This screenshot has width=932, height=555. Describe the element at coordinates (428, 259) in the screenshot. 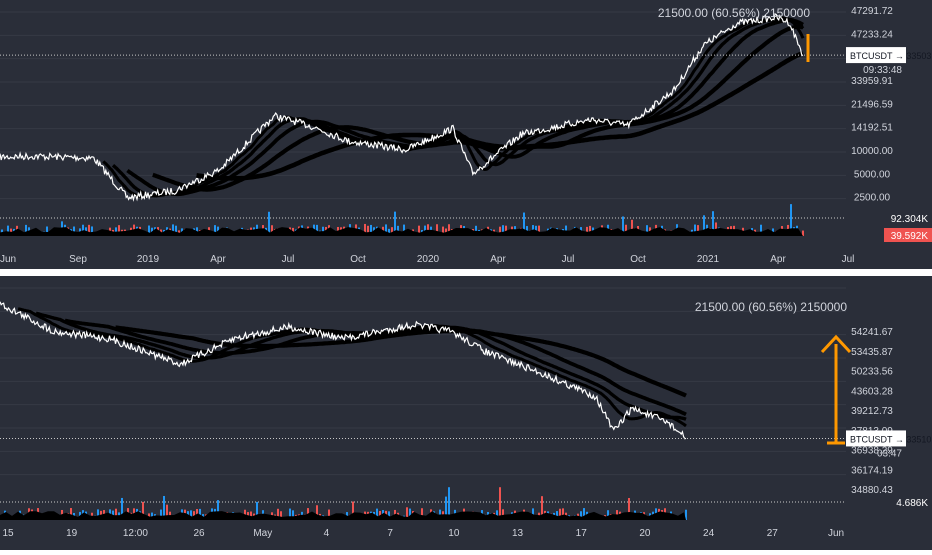

I see `x-axis-tick: 2020` at that location.